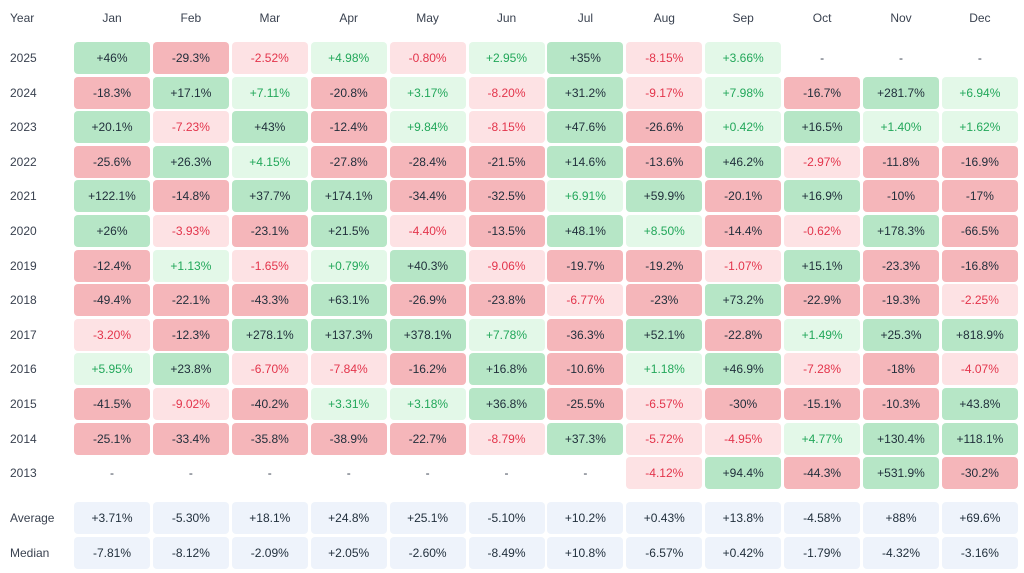  I want to click on month-header-mar: Mar, so click(270, 18).